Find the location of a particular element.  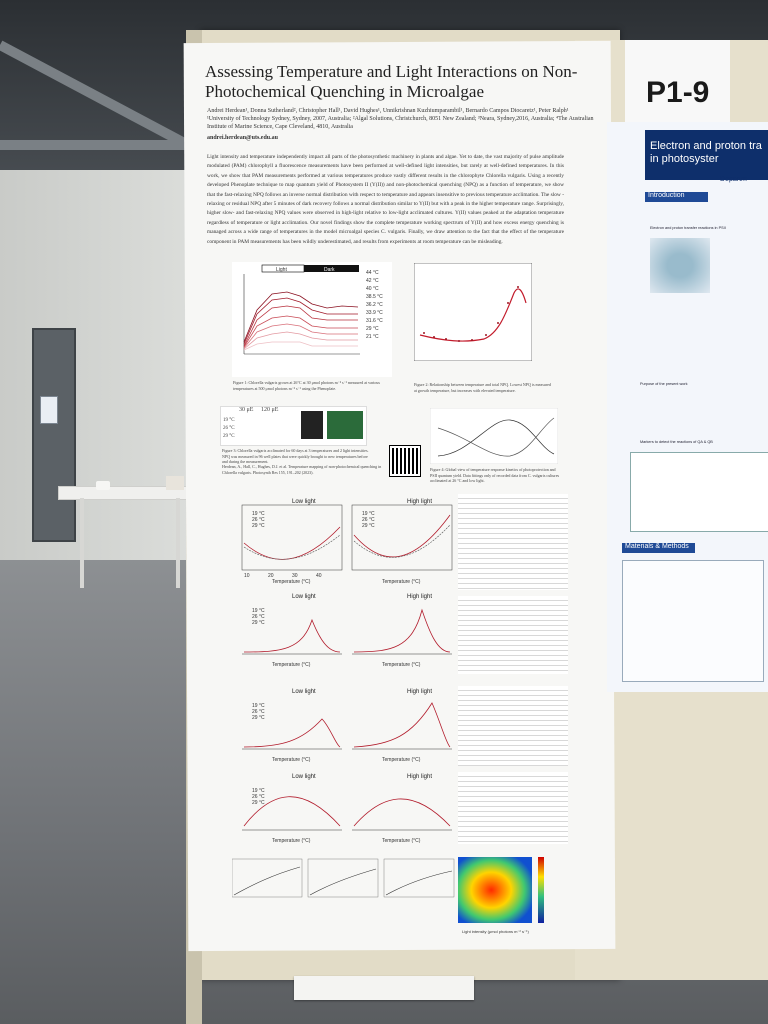

poster-number: P1-9 is located at coordinates (678, 92).